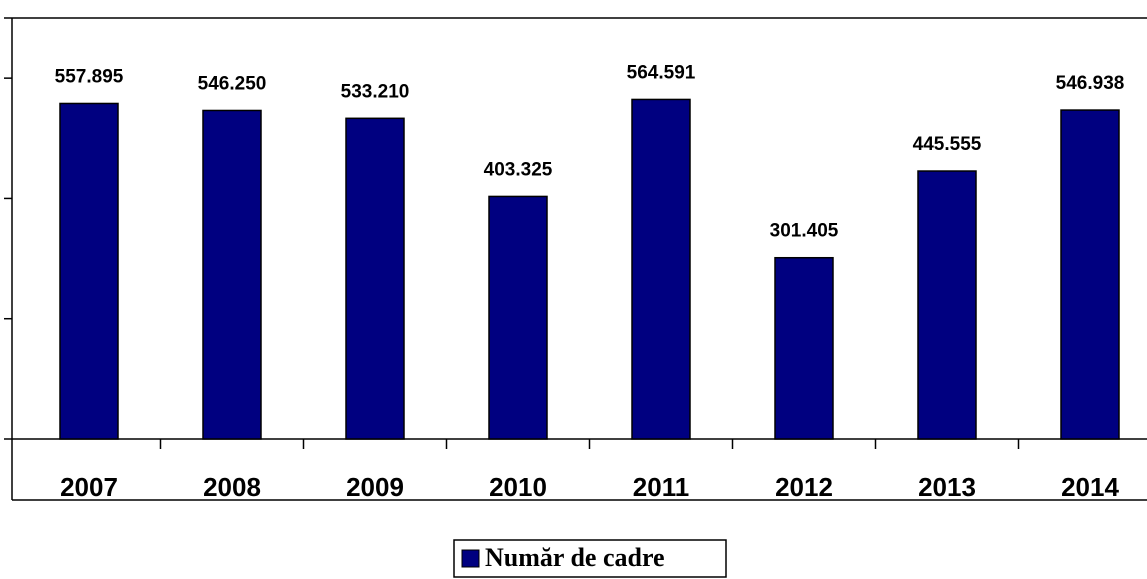 This screenshot has width=1147, height=579. What do you see at coordinates (375, 91) in the screenshot?
I see `data-label: 533.210` at bounding box center [375, 91].